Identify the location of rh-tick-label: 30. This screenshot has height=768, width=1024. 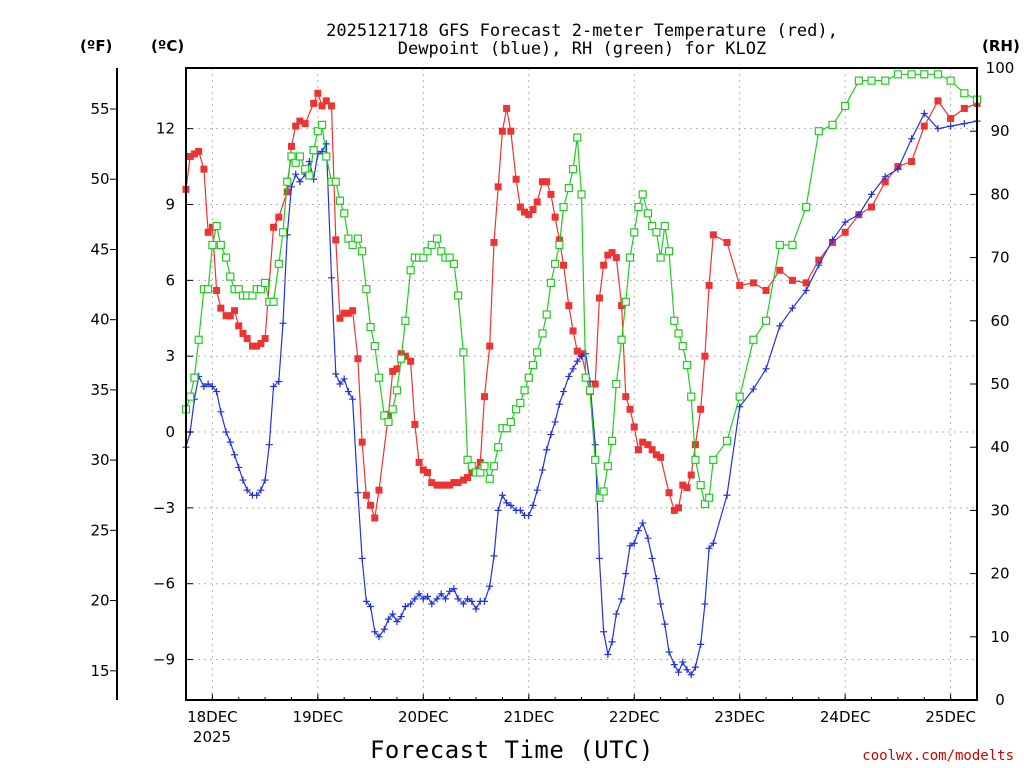
(999, 510).